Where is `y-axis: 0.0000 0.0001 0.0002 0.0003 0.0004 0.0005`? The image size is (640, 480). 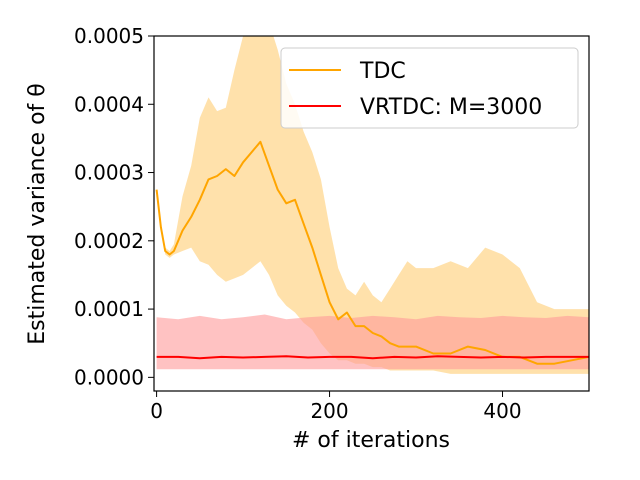 y-axis: 0.0000 0.0001 0.0002 0.0003 0.0004 0.0005 is located at coordinates (114, 206).